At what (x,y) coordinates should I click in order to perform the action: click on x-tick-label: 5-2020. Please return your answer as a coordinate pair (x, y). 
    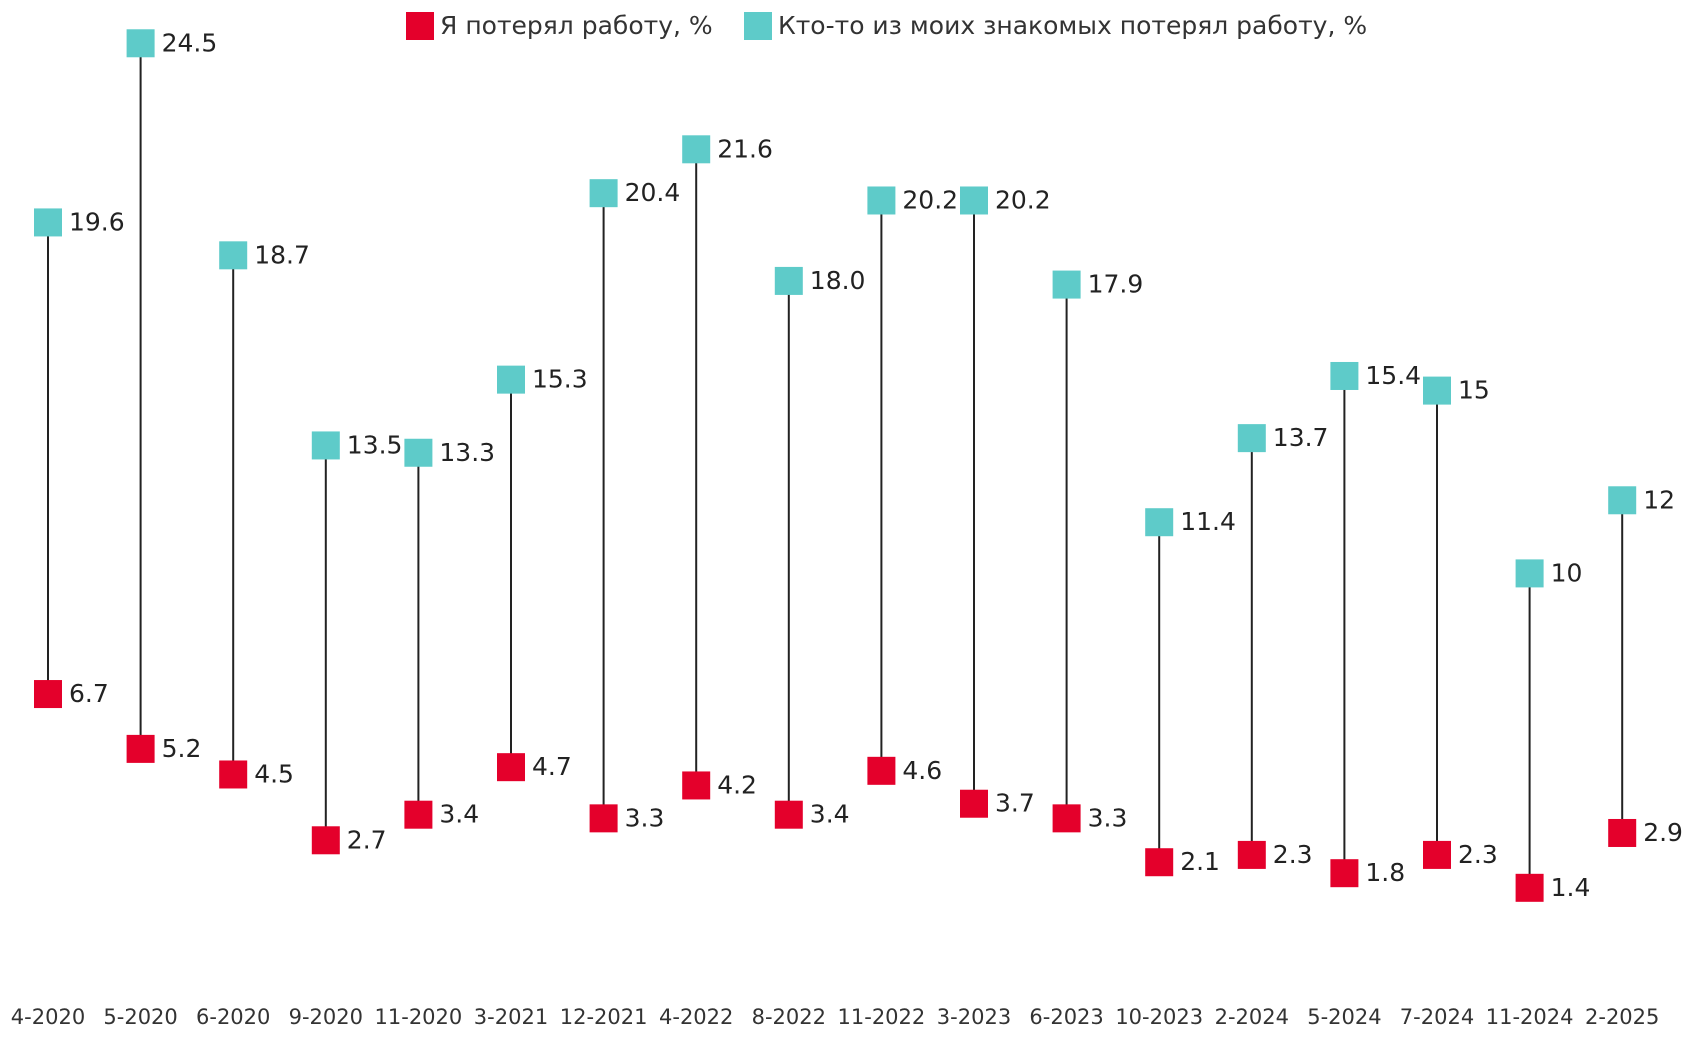
    Looking at the image, I should click on (140, 1017).